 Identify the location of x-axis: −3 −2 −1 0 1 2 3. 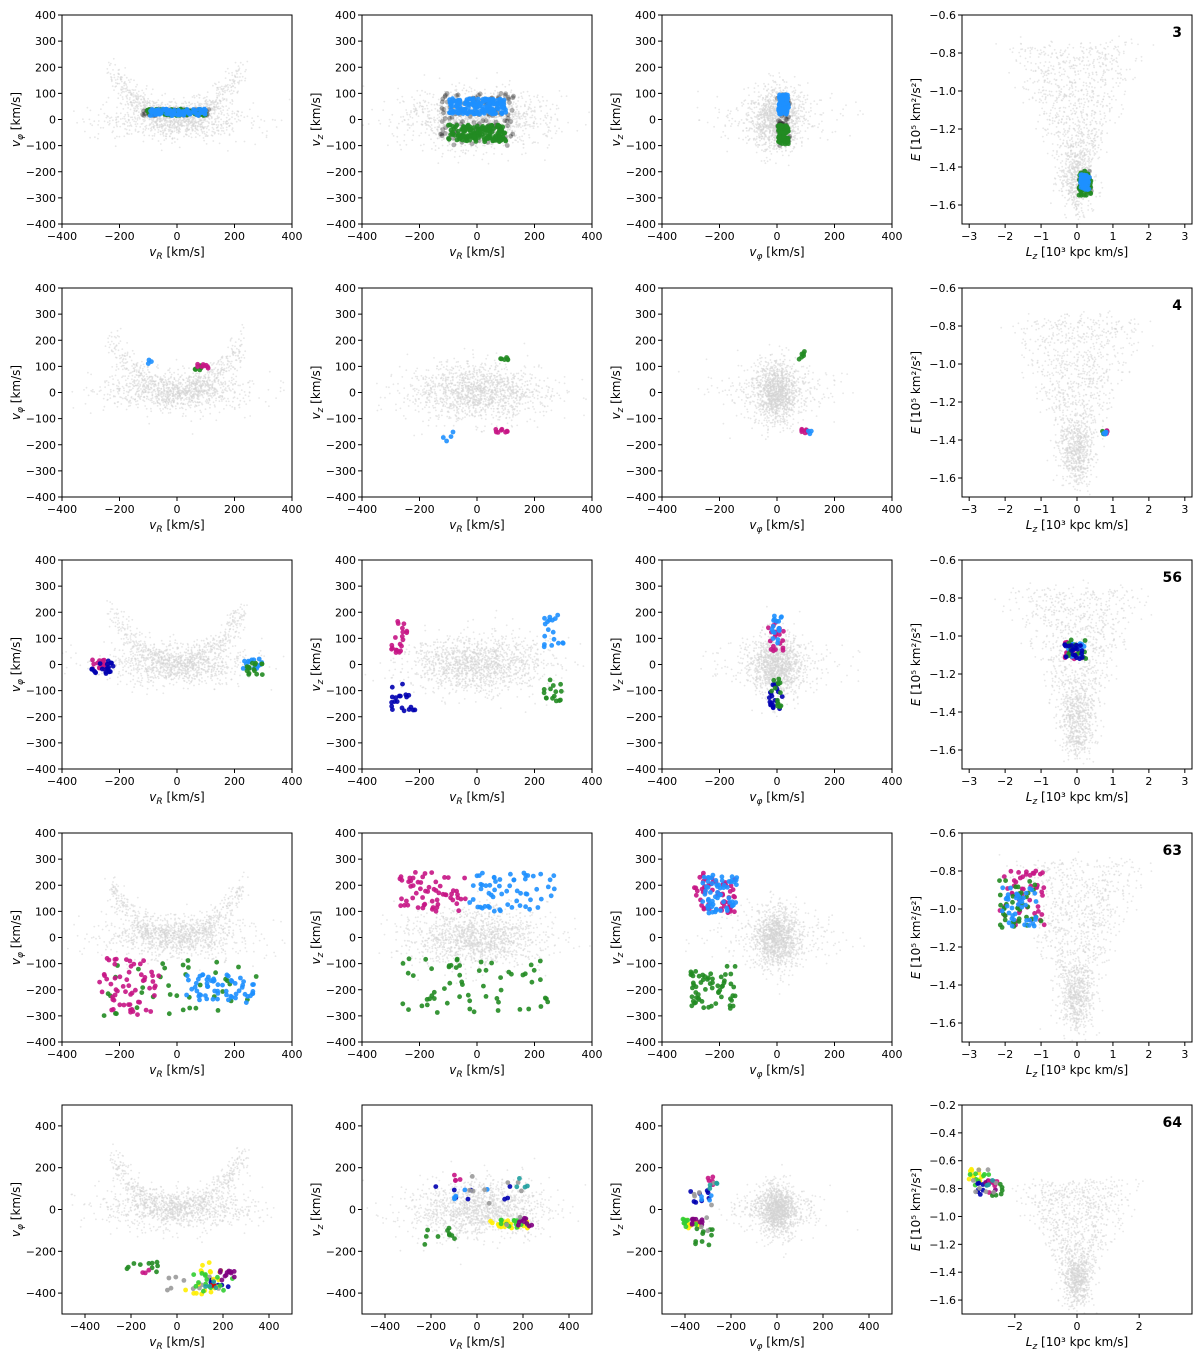
(1074, 233).